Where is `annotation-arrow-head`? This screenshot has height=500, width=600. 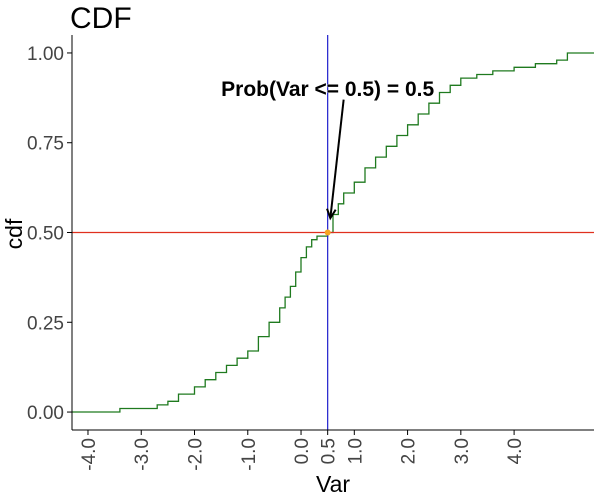 annotation-arrow-head is located at coordinates (331, 214).